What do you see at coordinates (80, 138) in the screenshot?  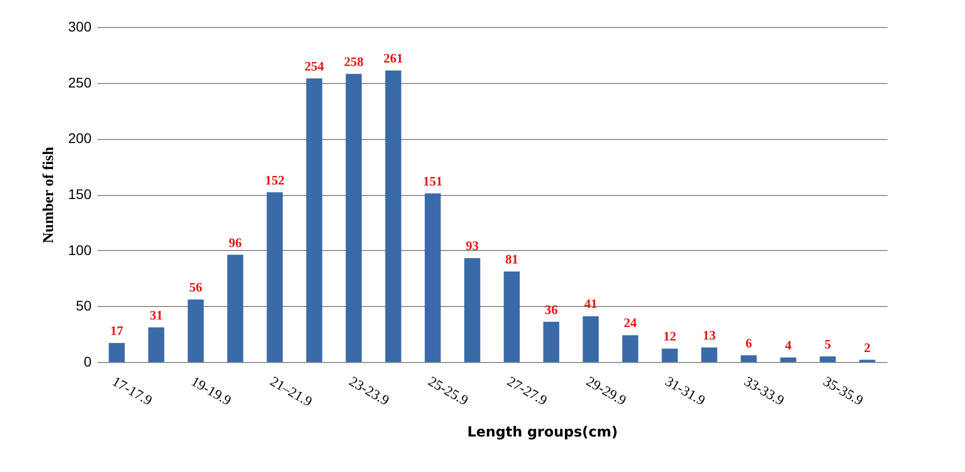 I see `y-tick-label: 200` at bounding box center [80, 138].